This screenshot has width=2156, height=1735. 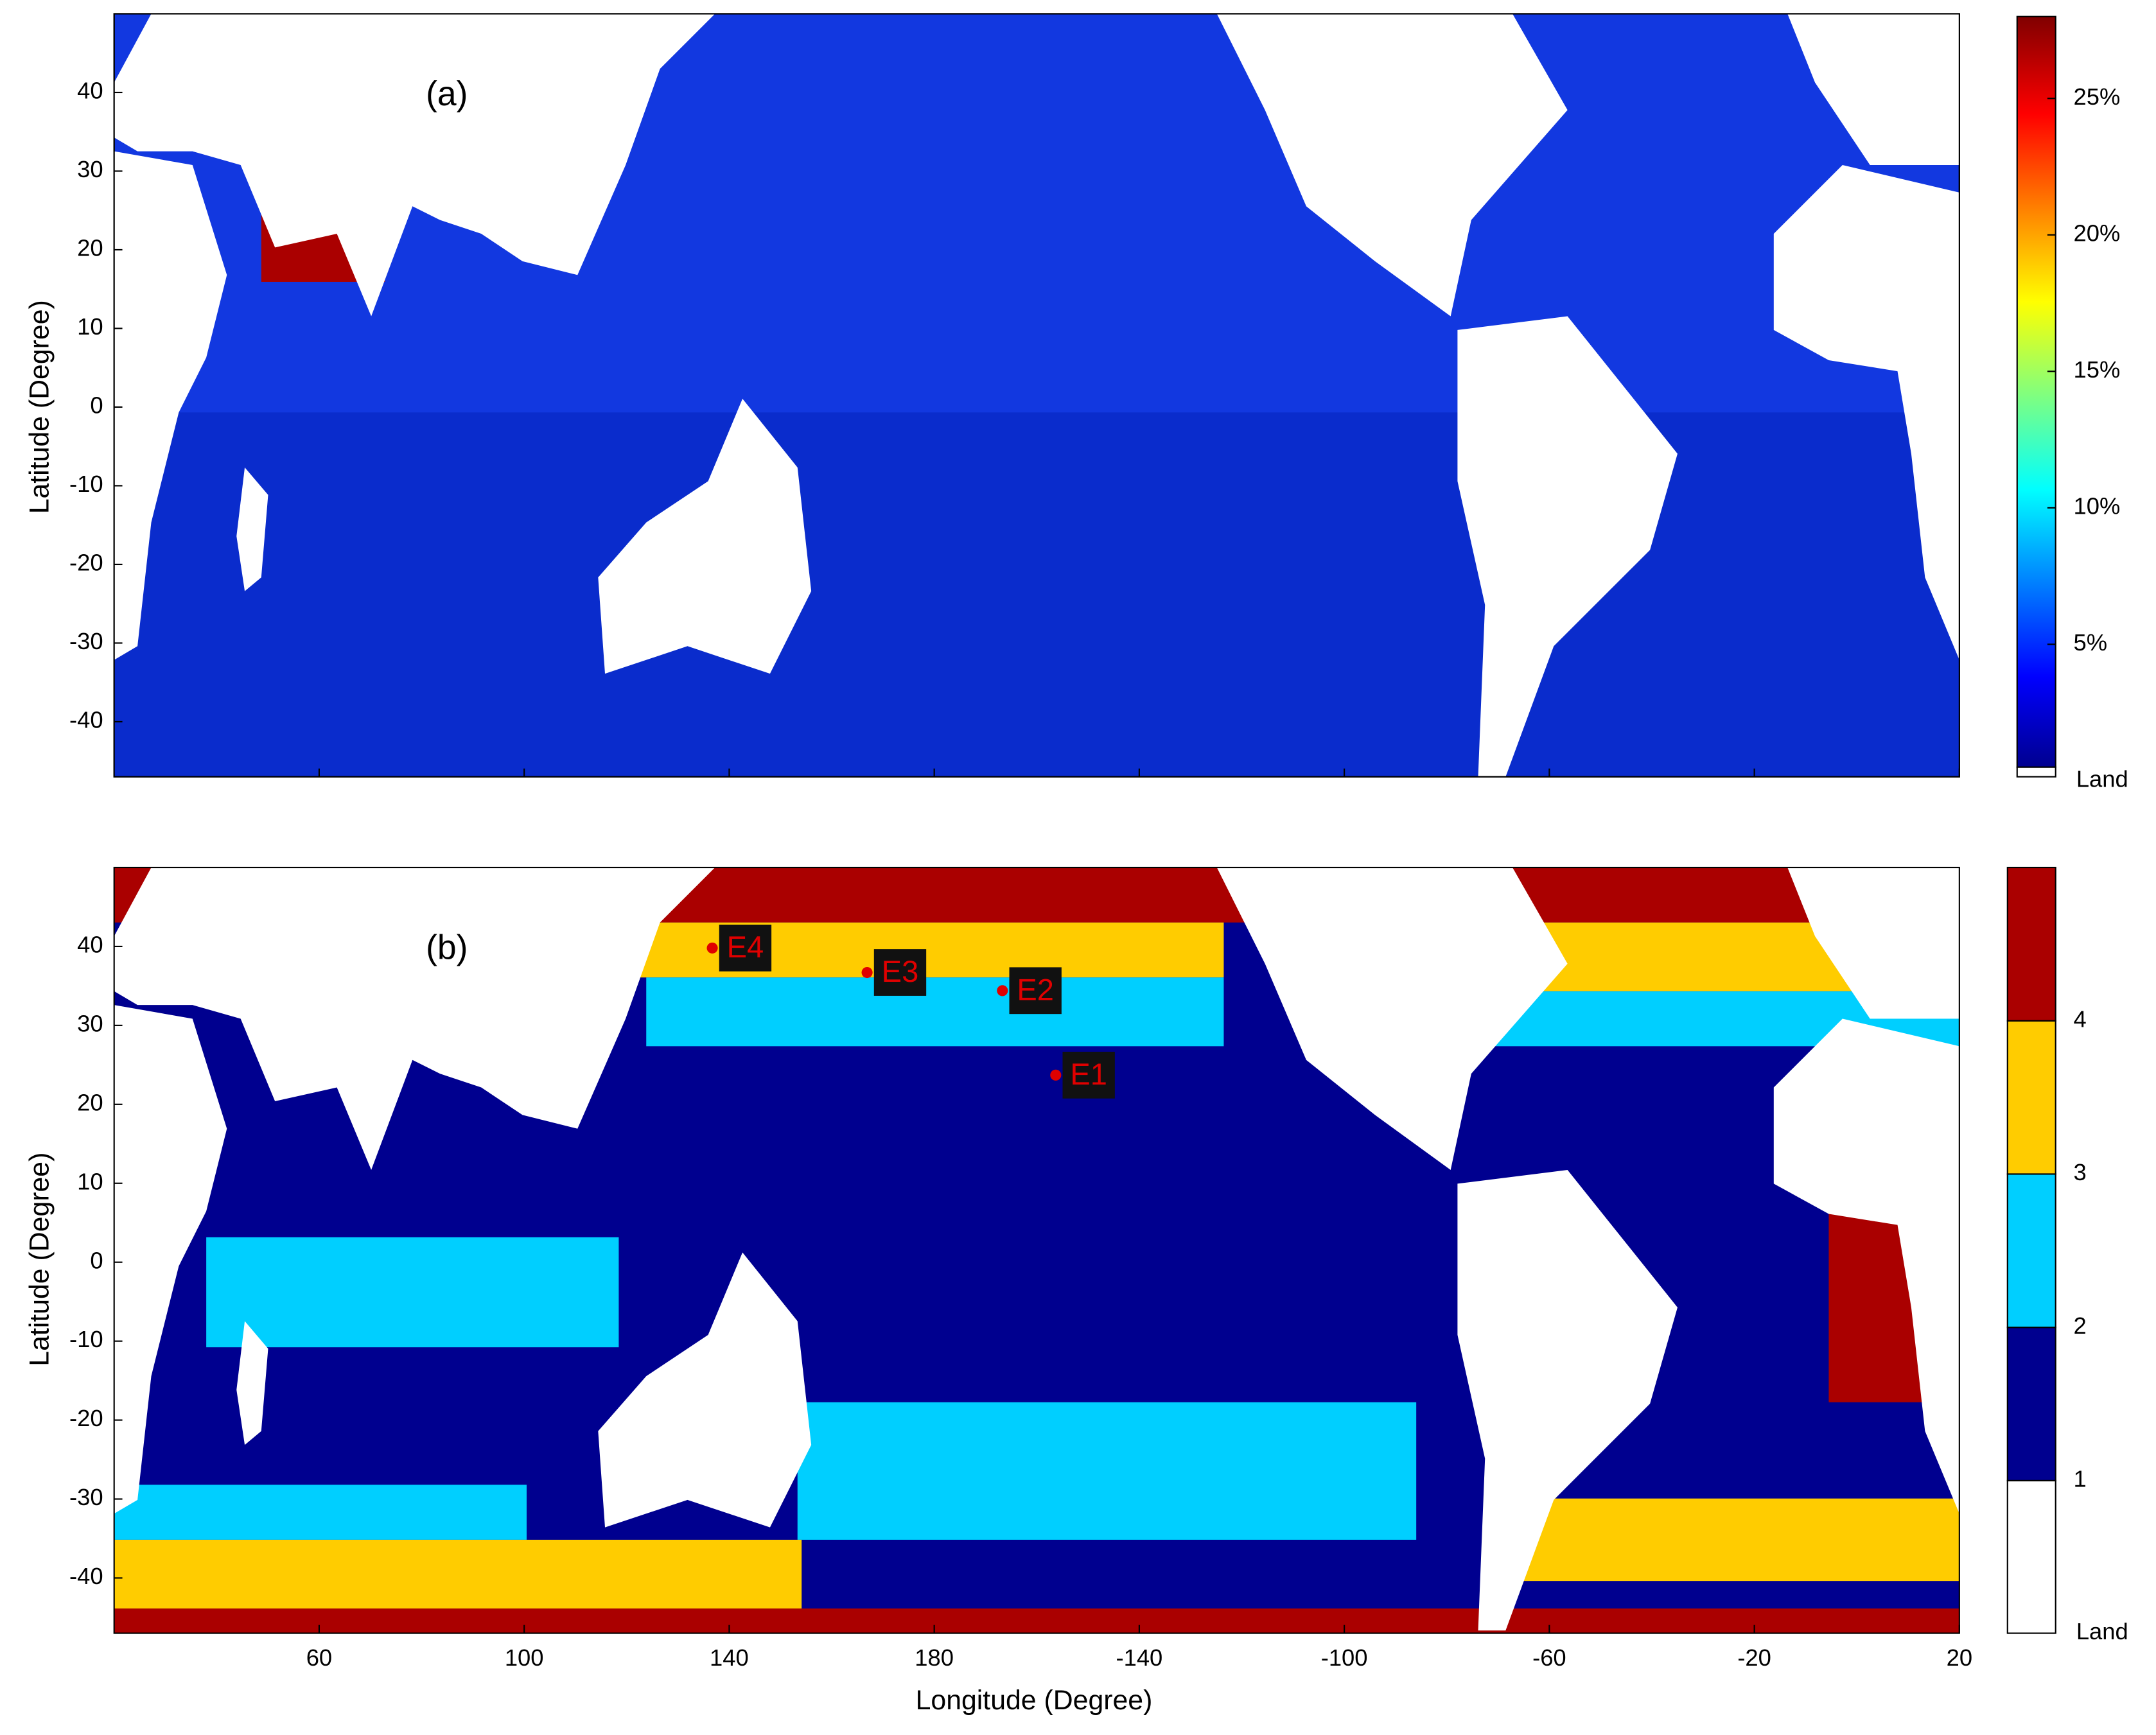 What do you see at coordinates (524, 1657) in the screenshot?
I see `x-tick-label: 100` at bounding box center [524, 1657].